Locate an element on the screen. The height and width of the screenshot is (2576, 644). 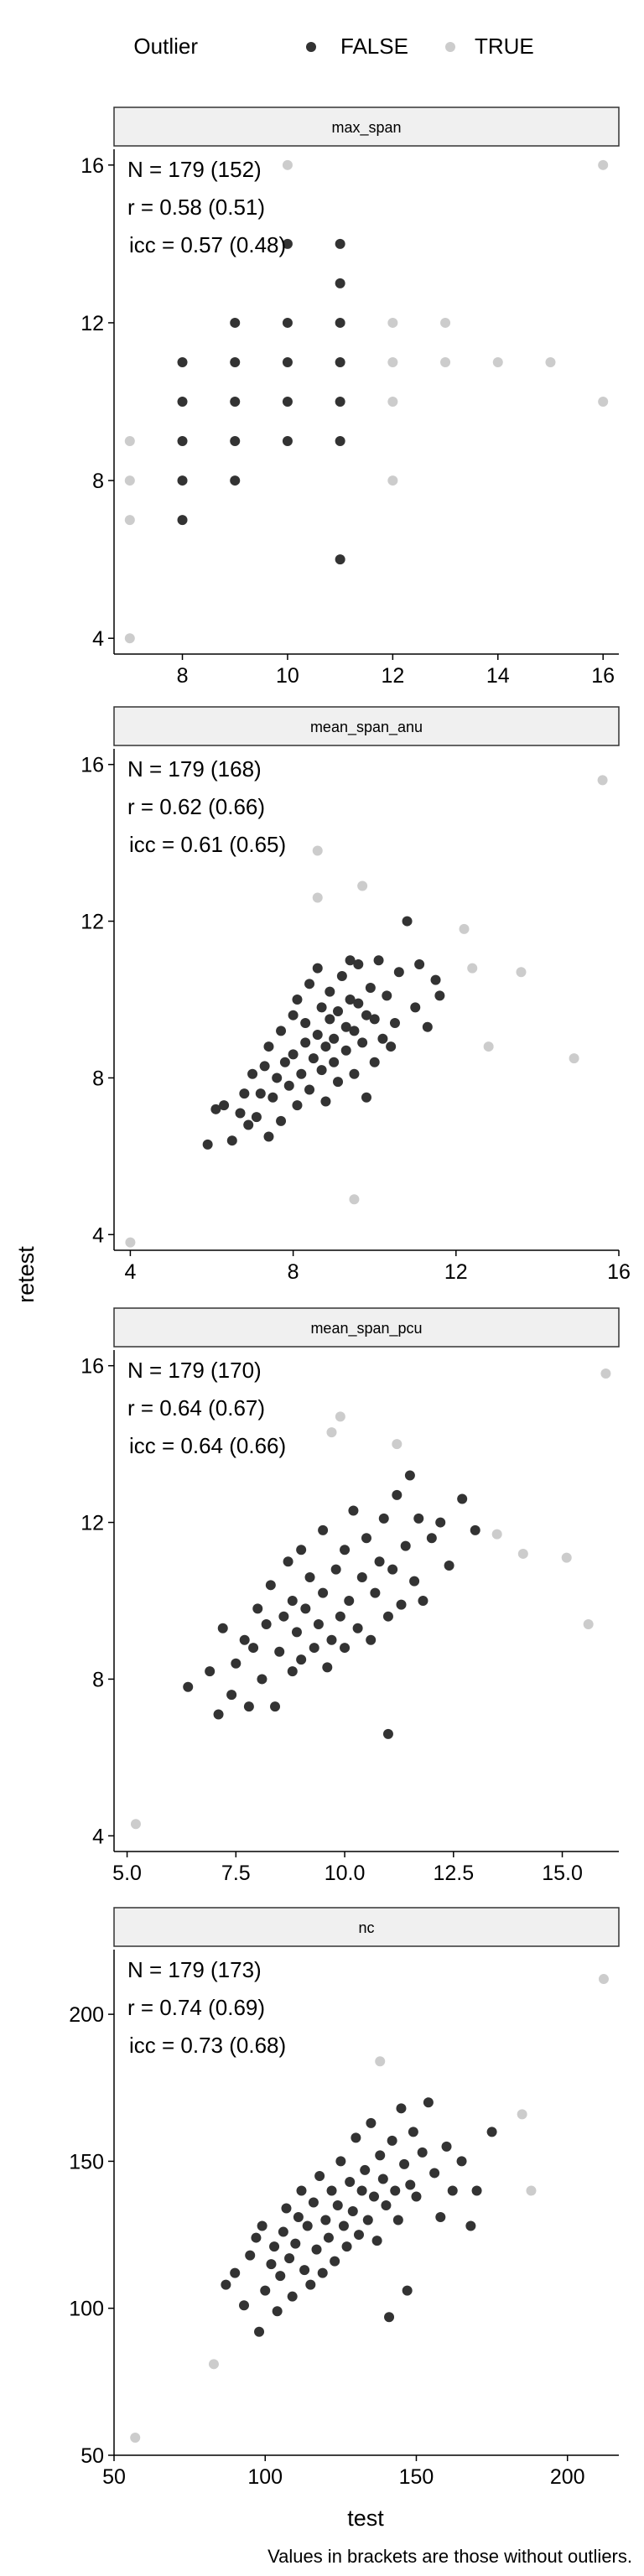
x-tick-label: 4 is located at coordinates (130, 1272).